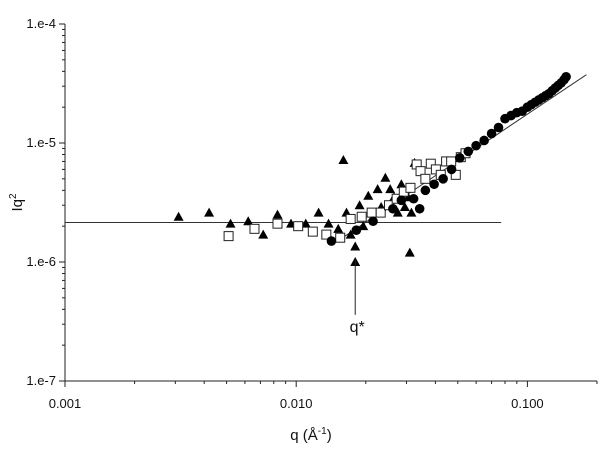 Image resolution: width=600 pixels, height=454 pixels. Describe the element at coordinates (296, 403) in the screenshot. I see `x-tick-label: 0.010` at that location.